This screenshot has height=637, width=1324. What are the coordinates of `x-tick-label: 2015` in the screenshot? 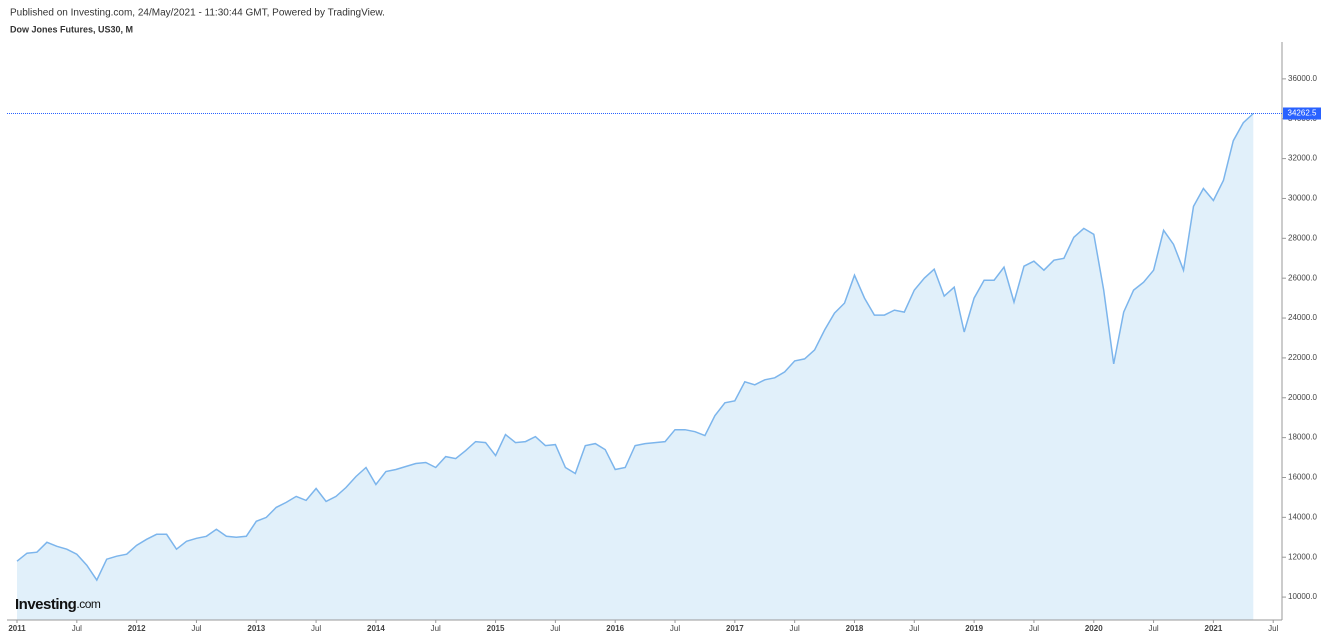 It's located at (496, 628).